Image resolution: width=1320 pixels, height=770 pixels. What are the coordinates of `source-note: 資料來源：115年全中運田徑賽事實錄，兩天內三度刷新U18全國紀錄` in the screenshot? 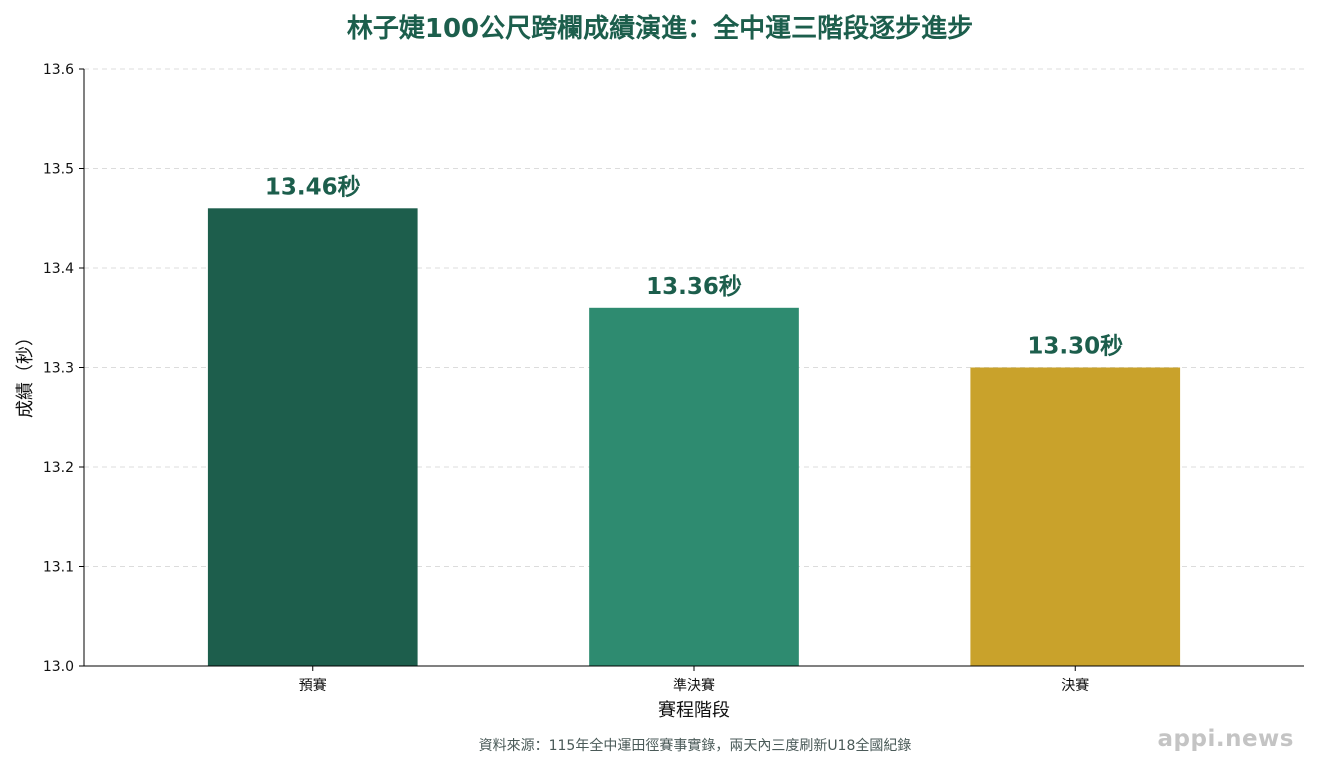 It's located at (695, 746).